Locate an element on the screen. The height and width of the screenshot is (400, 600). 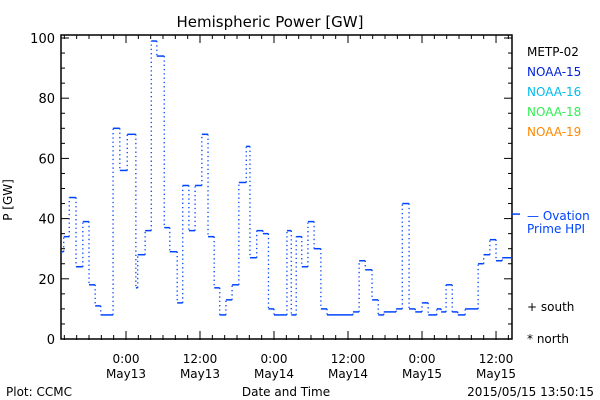
y-tick-label: 60 is located at coordinates (46, 159).